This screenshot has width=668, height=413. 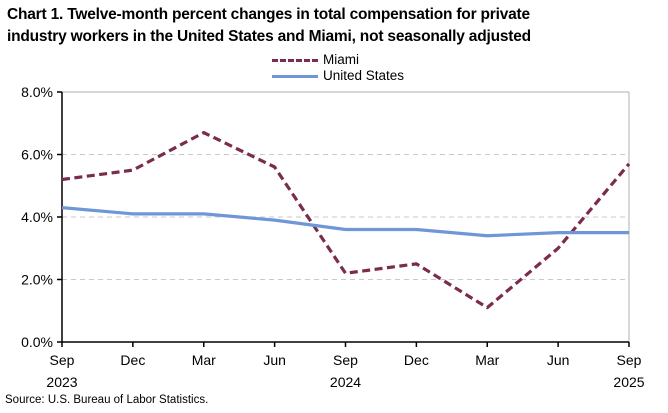 What do you see at coordinates (37, 155) in the screenshot?
I see `y-tick-label: 6.0%` at bounding box center [37, 155].